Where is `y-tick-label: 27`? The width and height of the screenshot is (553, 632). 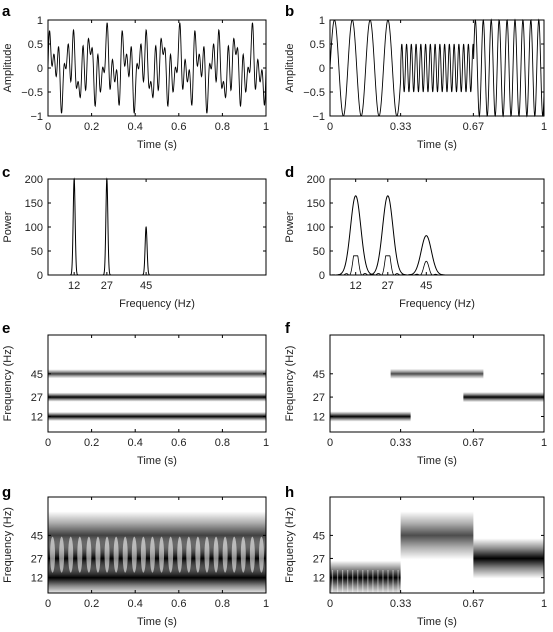 y-tick-label: 27 is located at coordinates (319, 559).